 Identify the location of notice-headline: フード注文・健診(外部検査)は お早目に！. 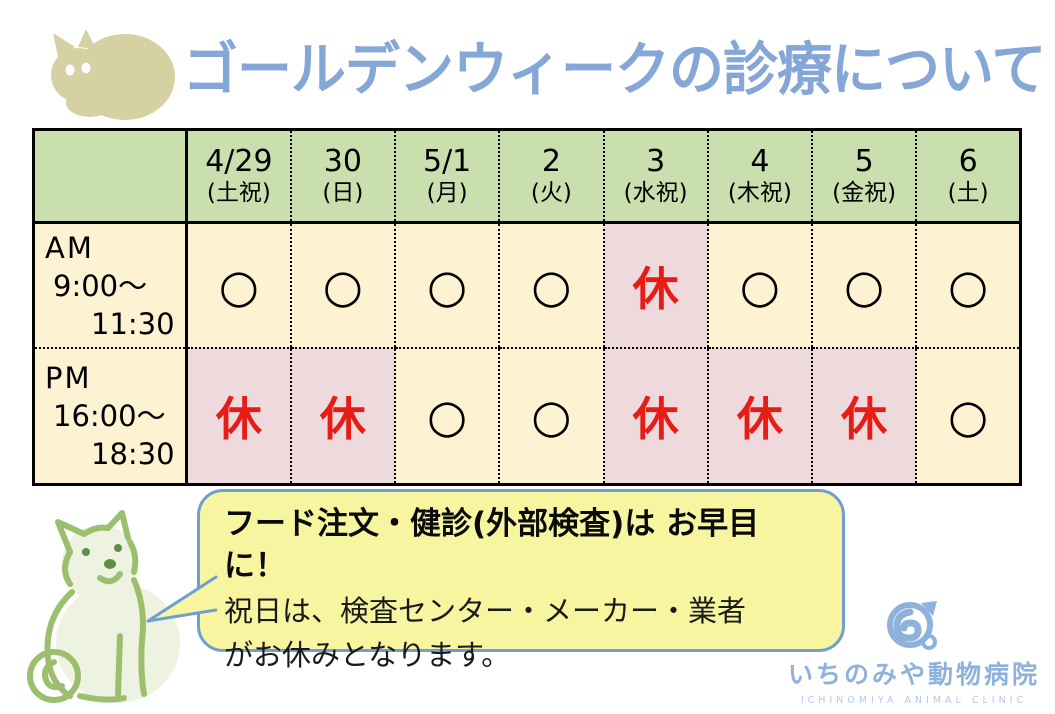
(492, 545).